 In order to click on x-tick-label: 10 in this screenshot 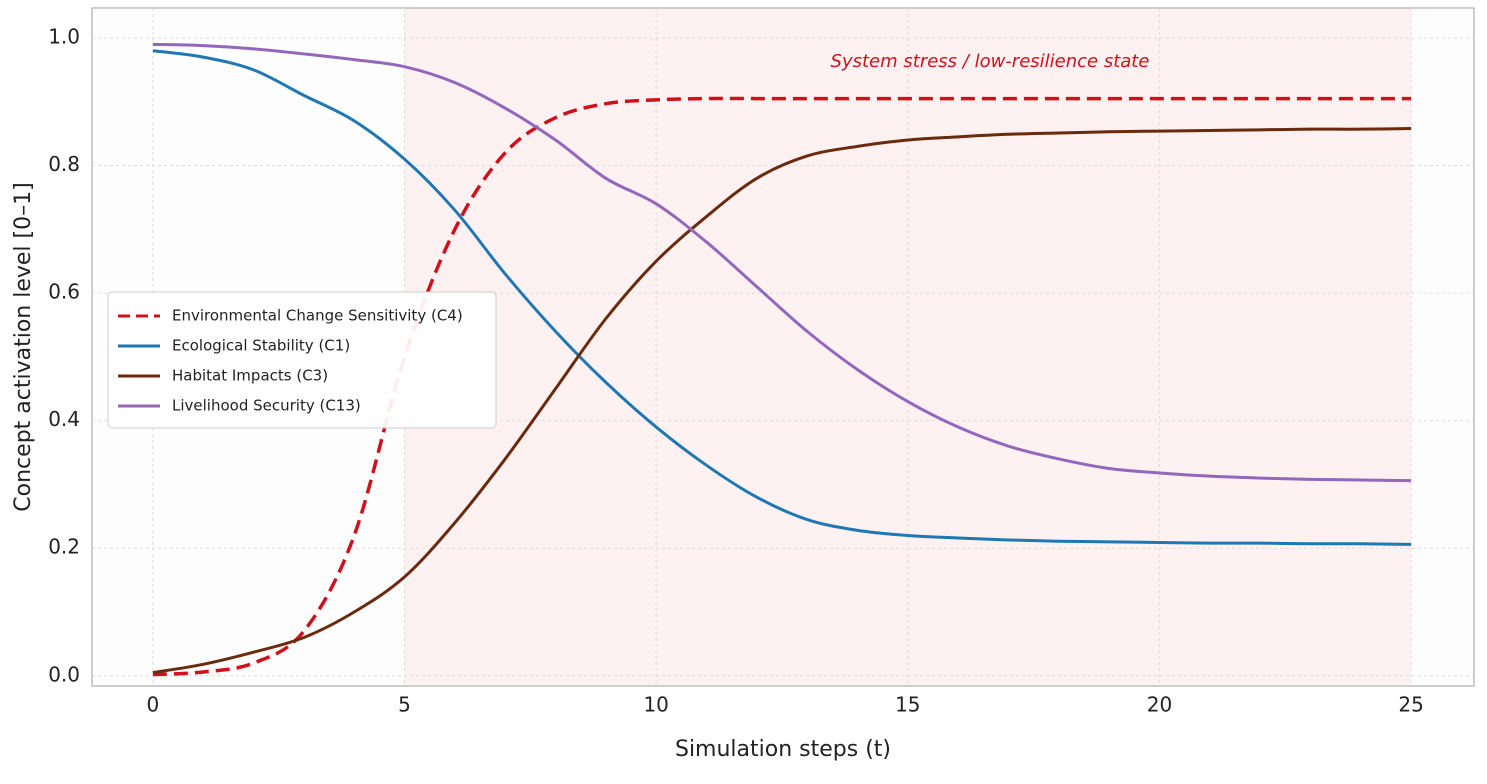, I will do `click(655, 705)`.